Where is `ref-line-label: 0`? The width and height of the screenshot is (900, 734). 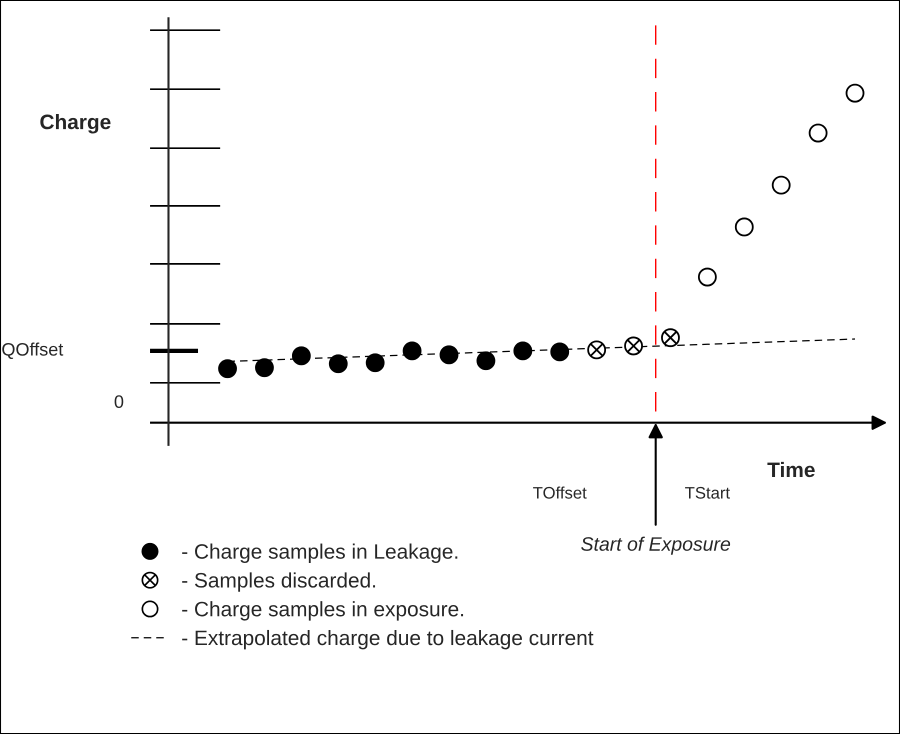 ref-line-label: 0 is located at coordinates (119, 401).